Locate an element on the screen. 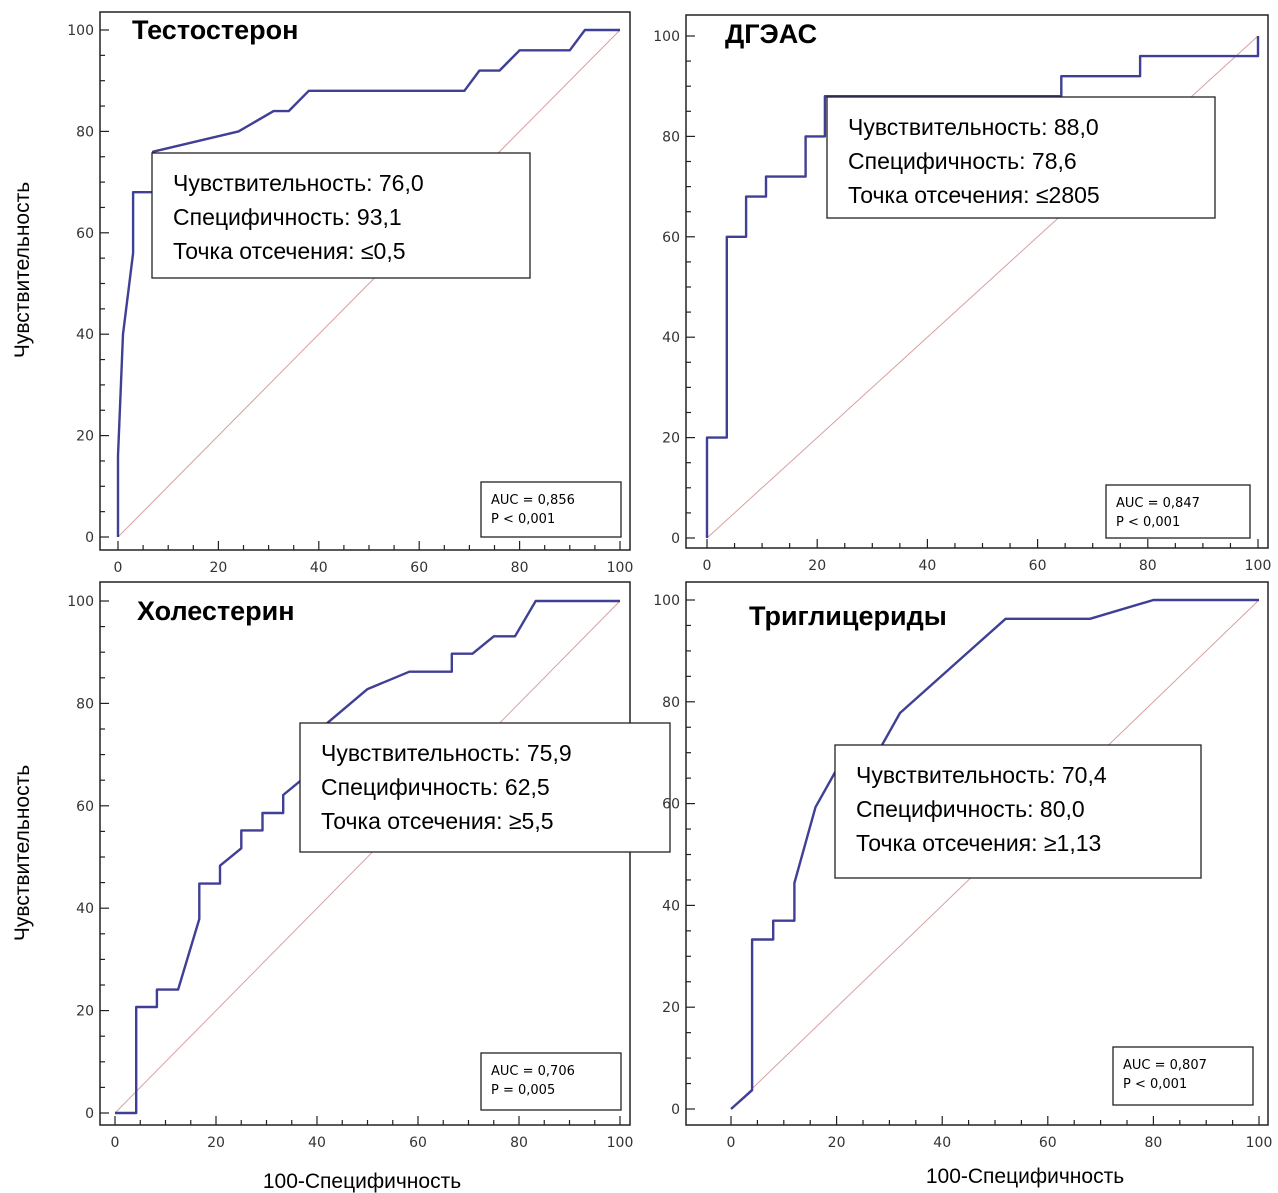 This screenshot has height=1193, width=1278. panel-title: Холестерин is located at coordinates (216, 611).